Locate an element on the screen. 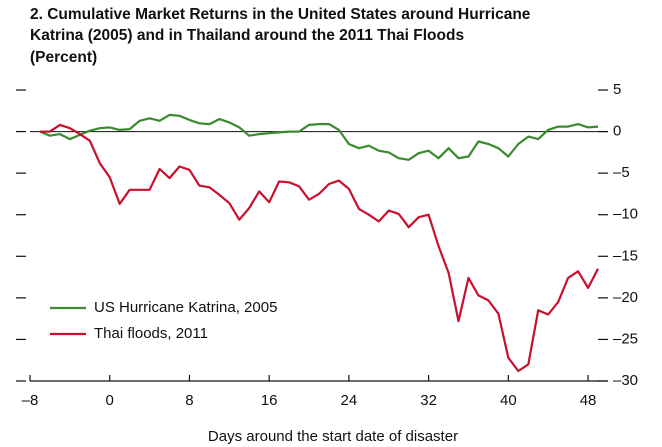 The height and width of the screenshot is (447, 662). legend-label: Thai floods, 2011 is located at coordinates (151, 333).